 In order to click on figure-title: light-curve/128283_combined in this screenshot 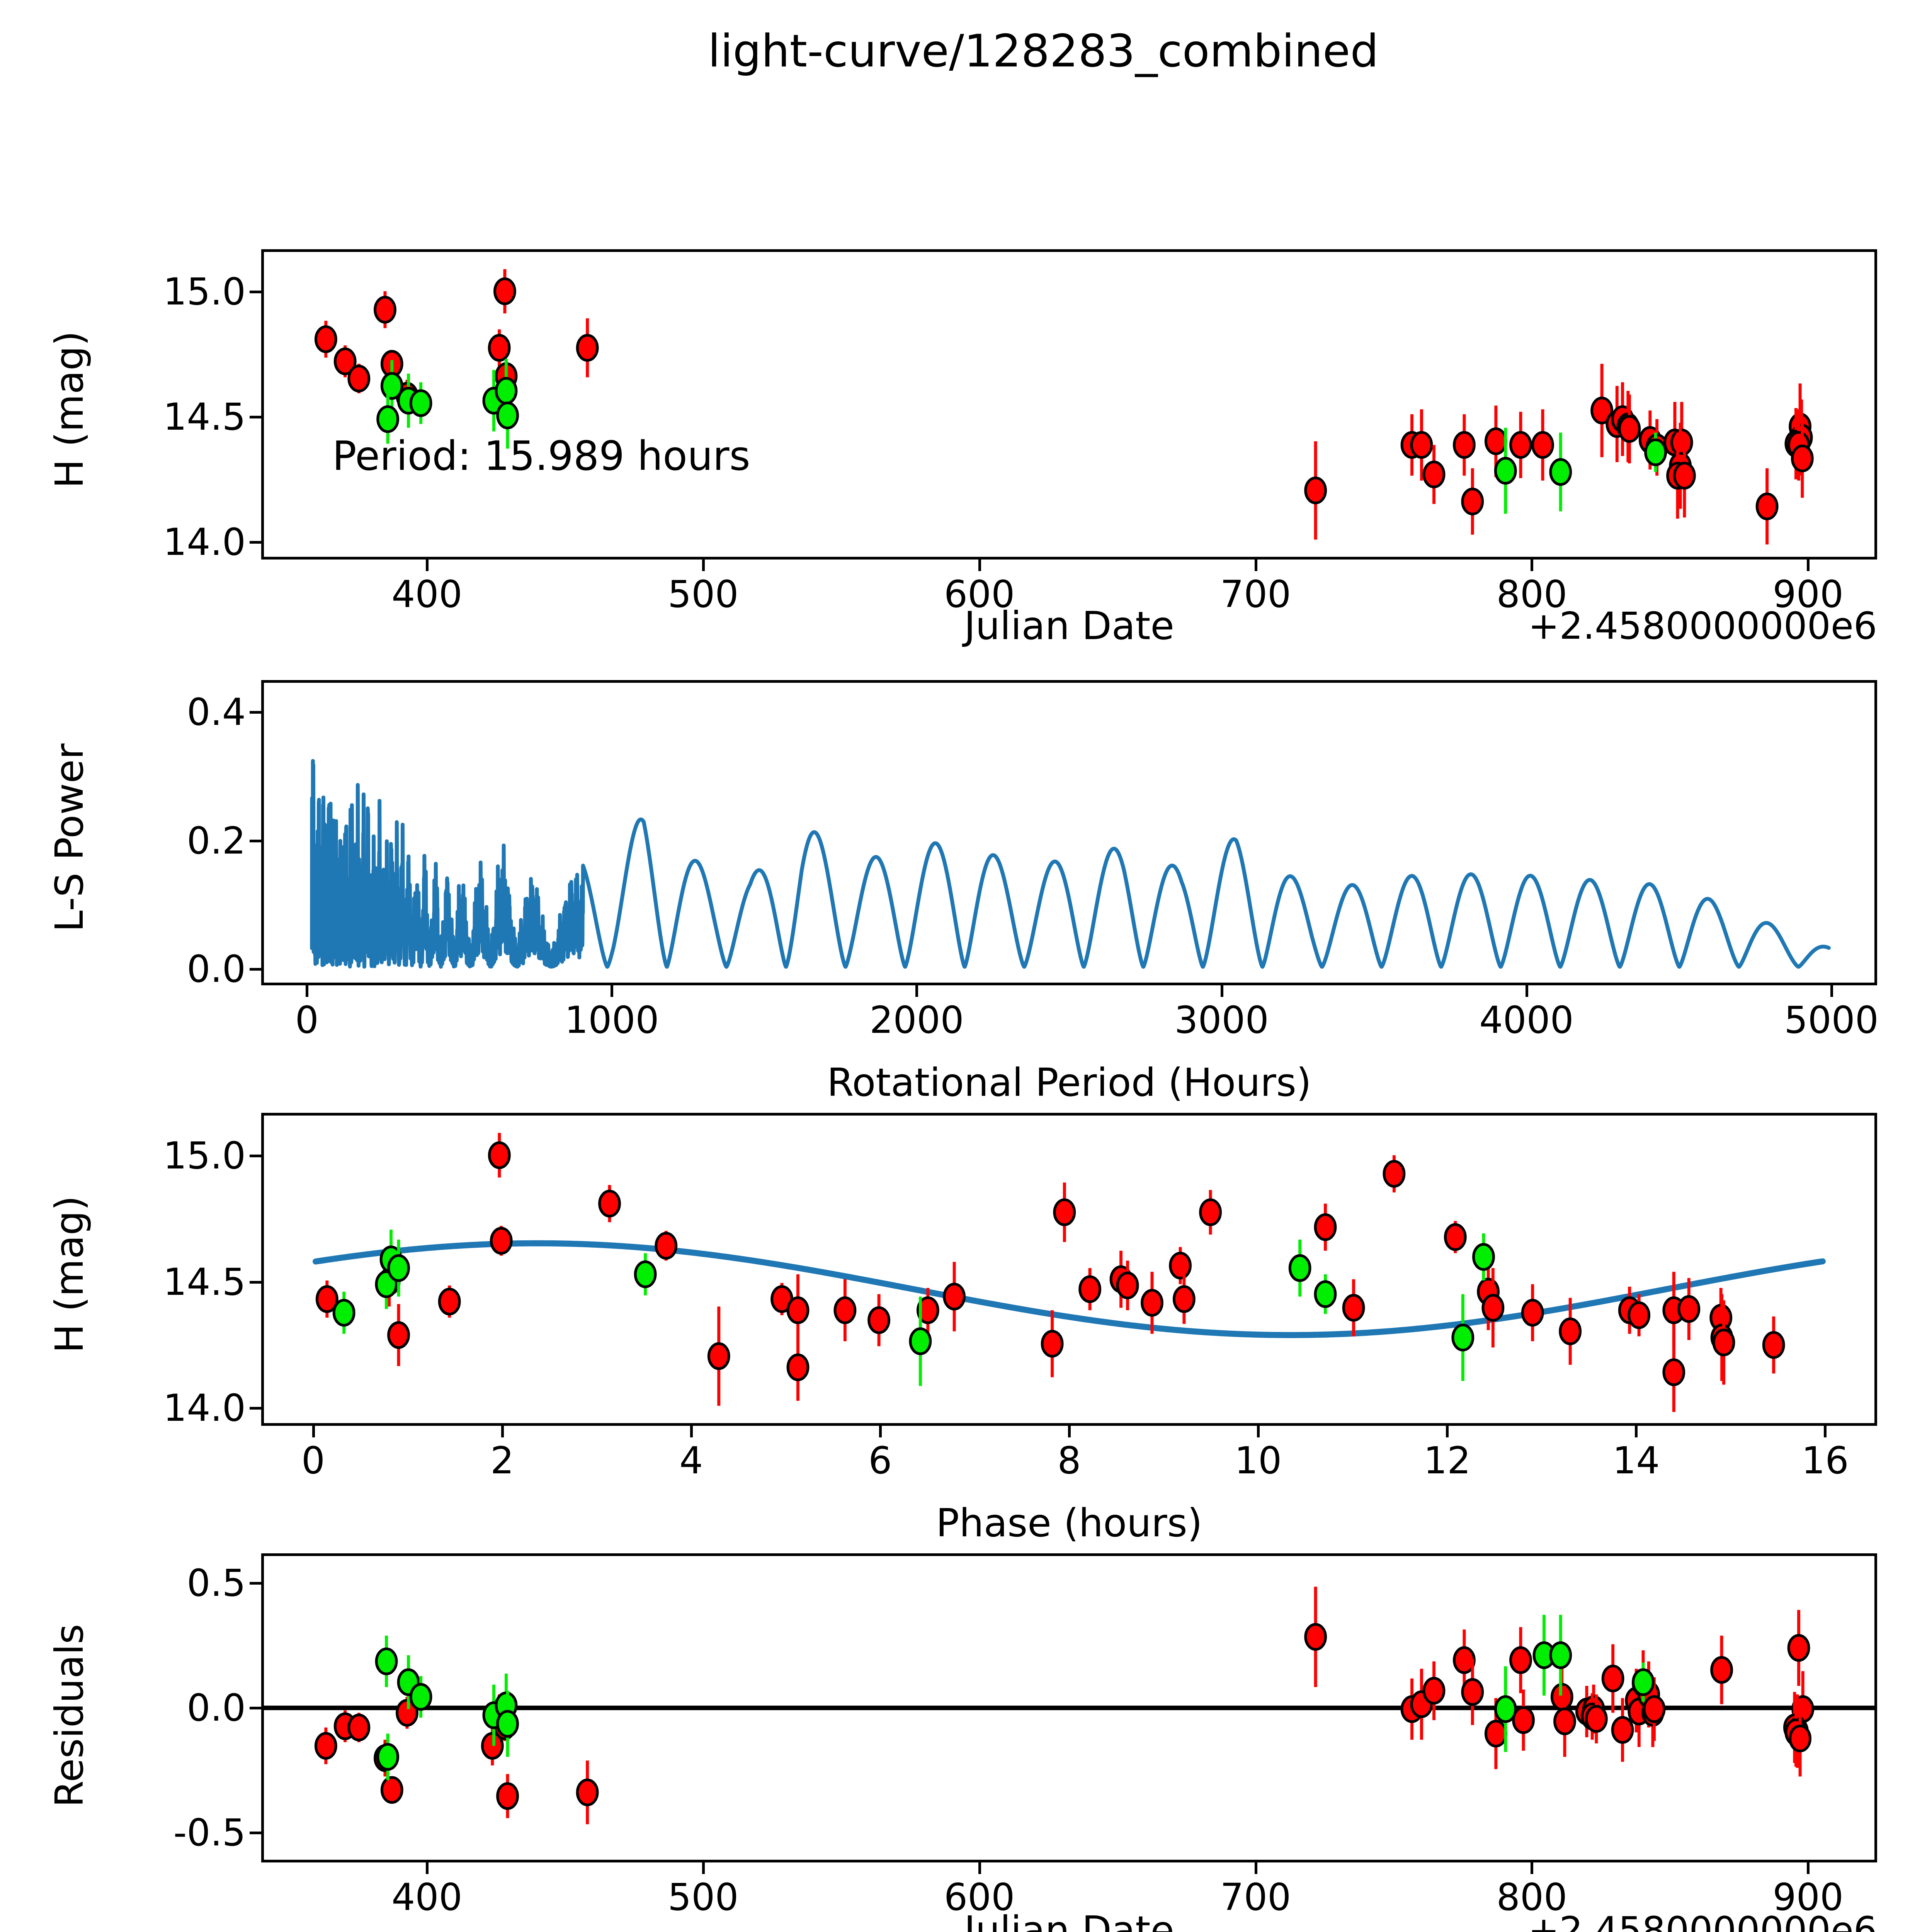, I will do `click(1043, 51)`.